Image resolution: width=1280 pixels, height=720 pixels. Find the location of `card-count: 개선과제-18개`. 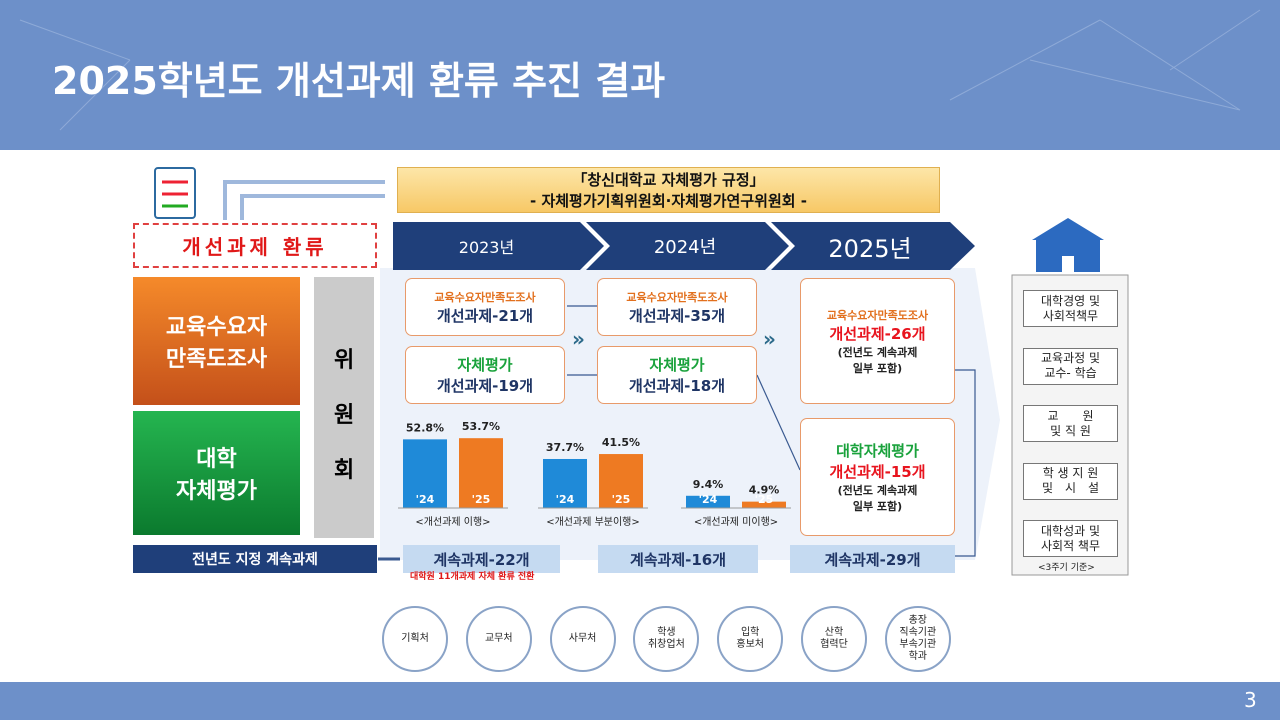

card-count: 개선과제-18개 is located at coordinates (677, 386).